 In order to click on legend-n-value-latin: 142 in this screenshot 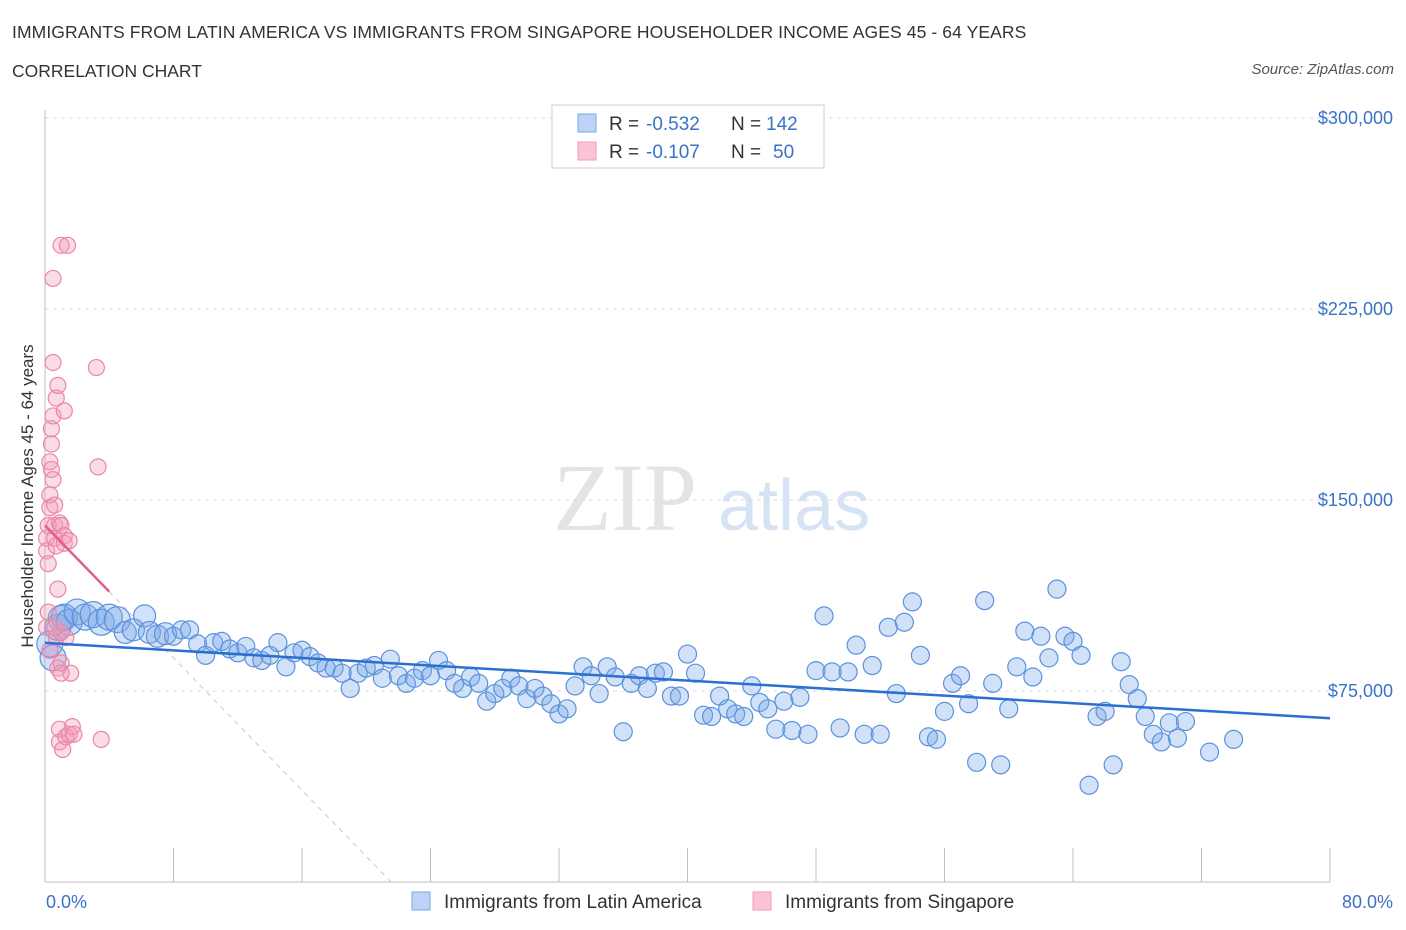, I will do `click(782, 124)`.